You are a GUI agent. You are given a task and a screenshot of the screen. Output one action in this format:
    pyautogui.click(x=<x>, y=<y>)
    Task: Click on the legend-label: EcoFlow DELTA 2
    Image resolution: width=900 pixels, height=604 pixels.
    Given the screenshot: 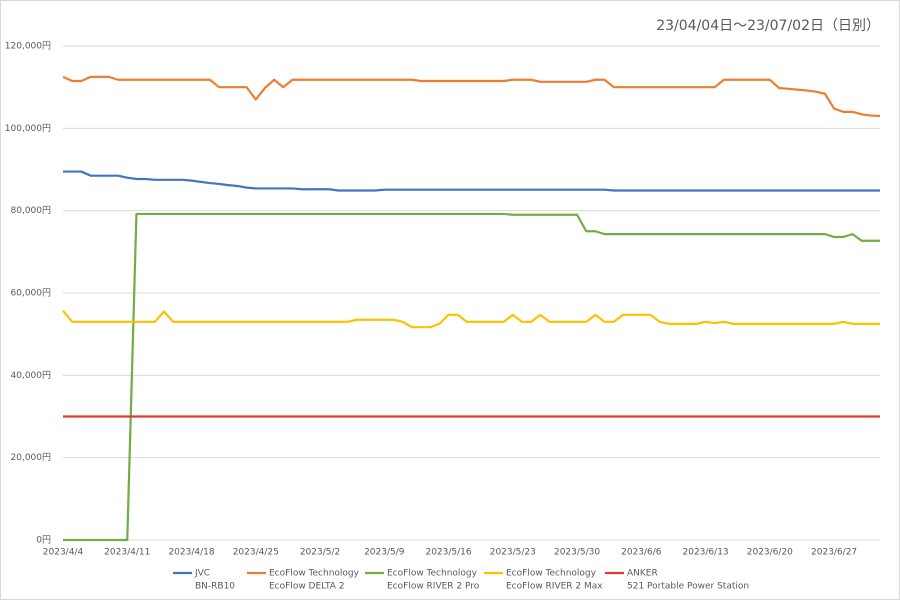 What is the action you would take?
    pyautogui.click(x=306, y=587)
    